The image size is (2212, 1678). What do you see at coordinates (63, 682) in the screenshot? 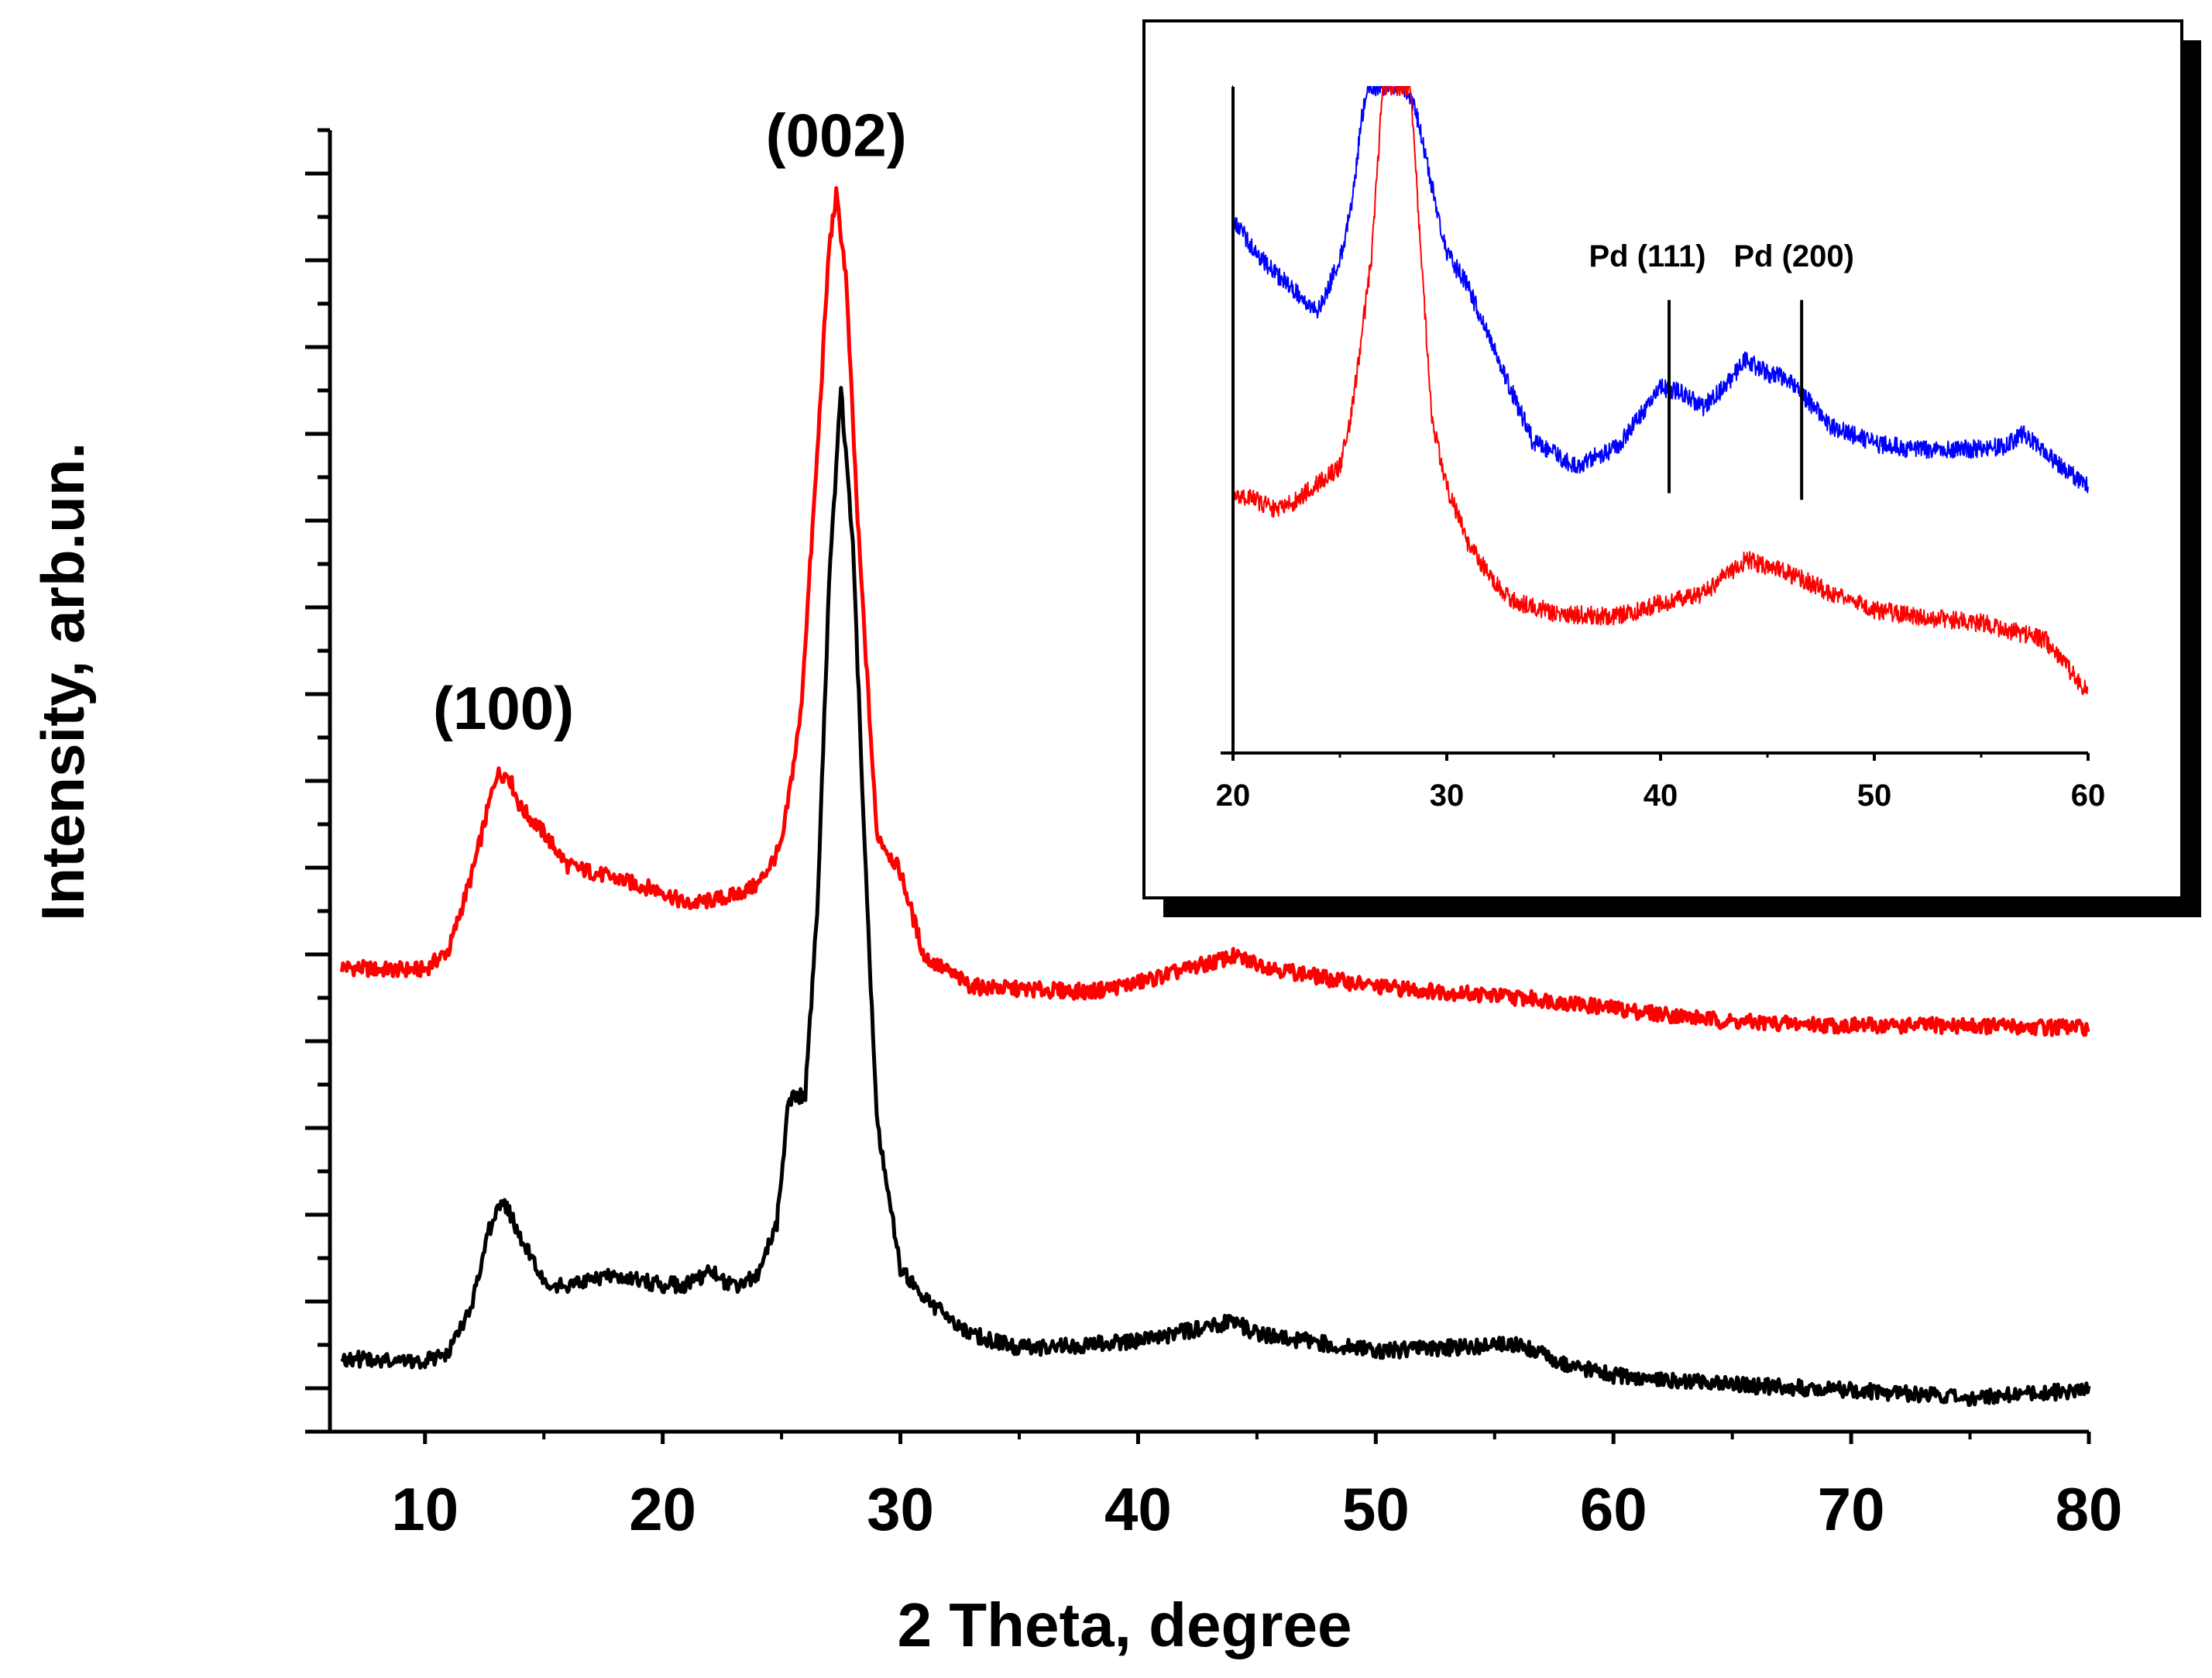
I see `y-axis-label: Intensity, arb.un.` at bounding box center [63, 682].